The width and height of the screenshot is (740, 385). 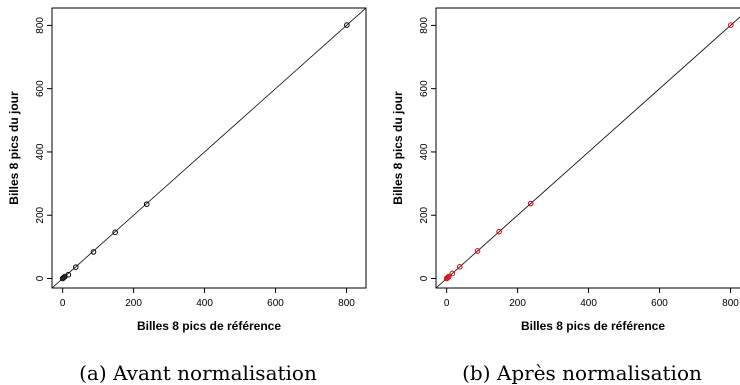 What do you see at coordinates (198, 373) in the screenshot?
I see `caption-a: (a) Avant normalisation` at bounding box center [198, 373].